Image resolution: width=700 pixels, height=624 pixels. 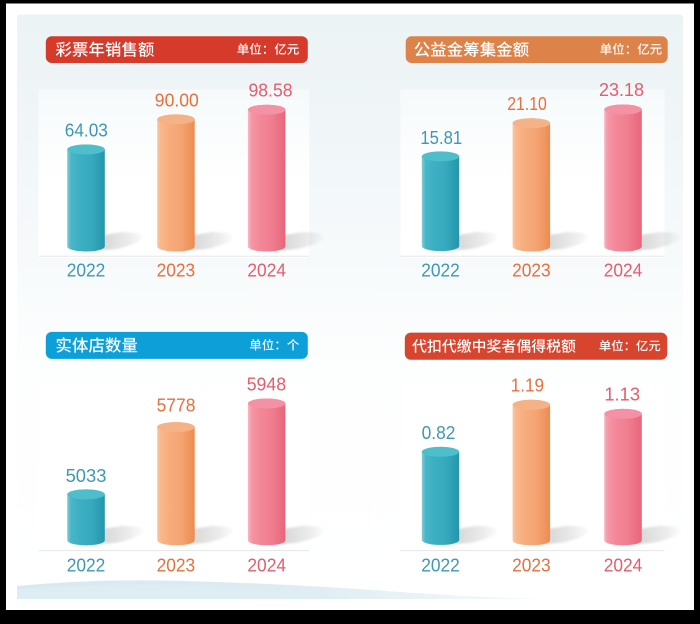 What do you see at coordinates (271, 91) in the screenshot?
I see `svg-text: 98.58` at bounding box center [271, 91].